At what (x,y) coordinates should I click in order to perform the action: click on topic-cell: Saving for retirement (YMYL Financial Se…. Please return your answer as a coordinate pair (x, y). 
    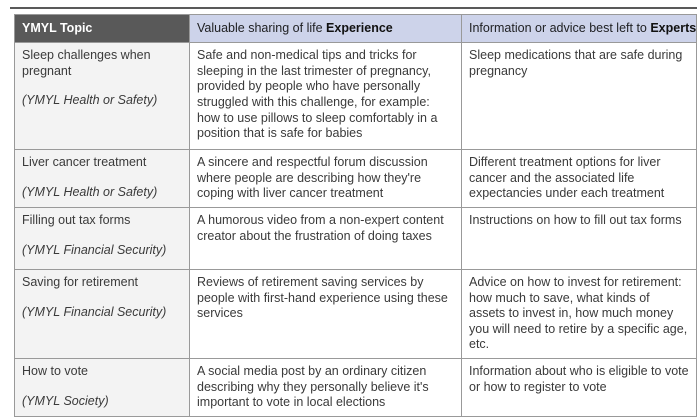
    Looking at the image, I should click on (102, 313).